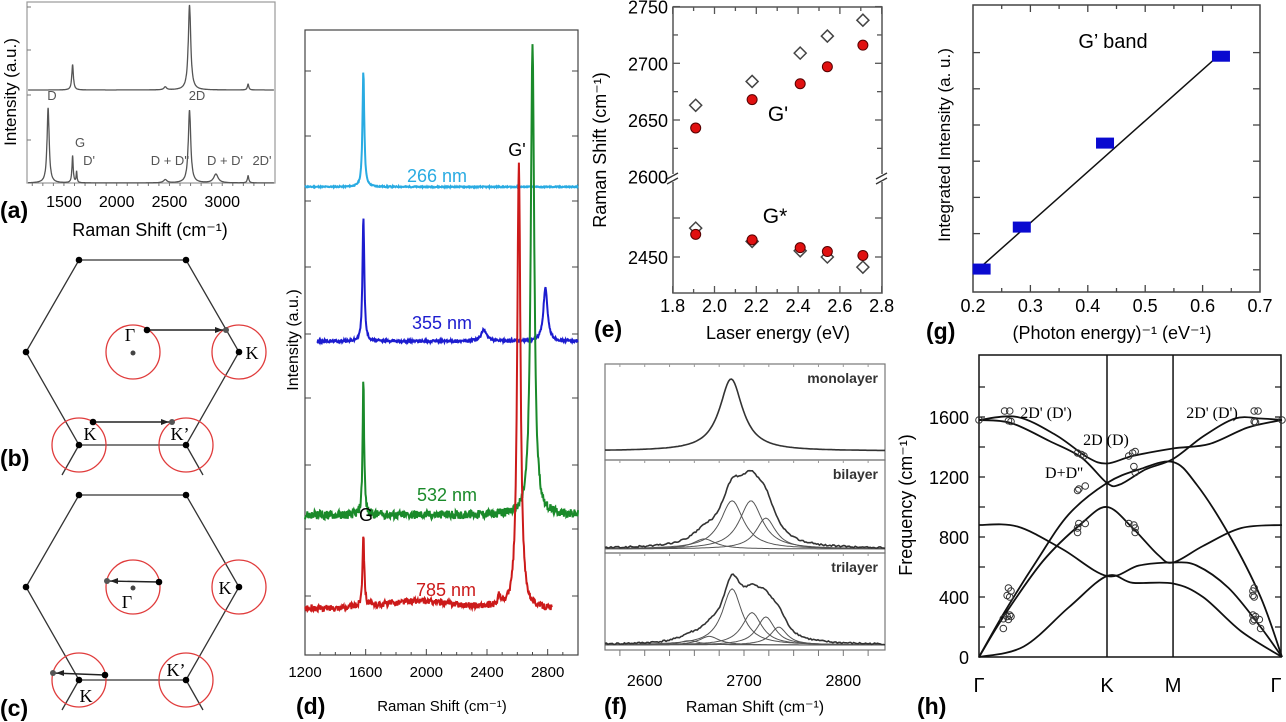  What do you see at coordinates (756, 306) in the screenshot?
I see `x-tick-label: 2.2` at bounding box center [756, 306].